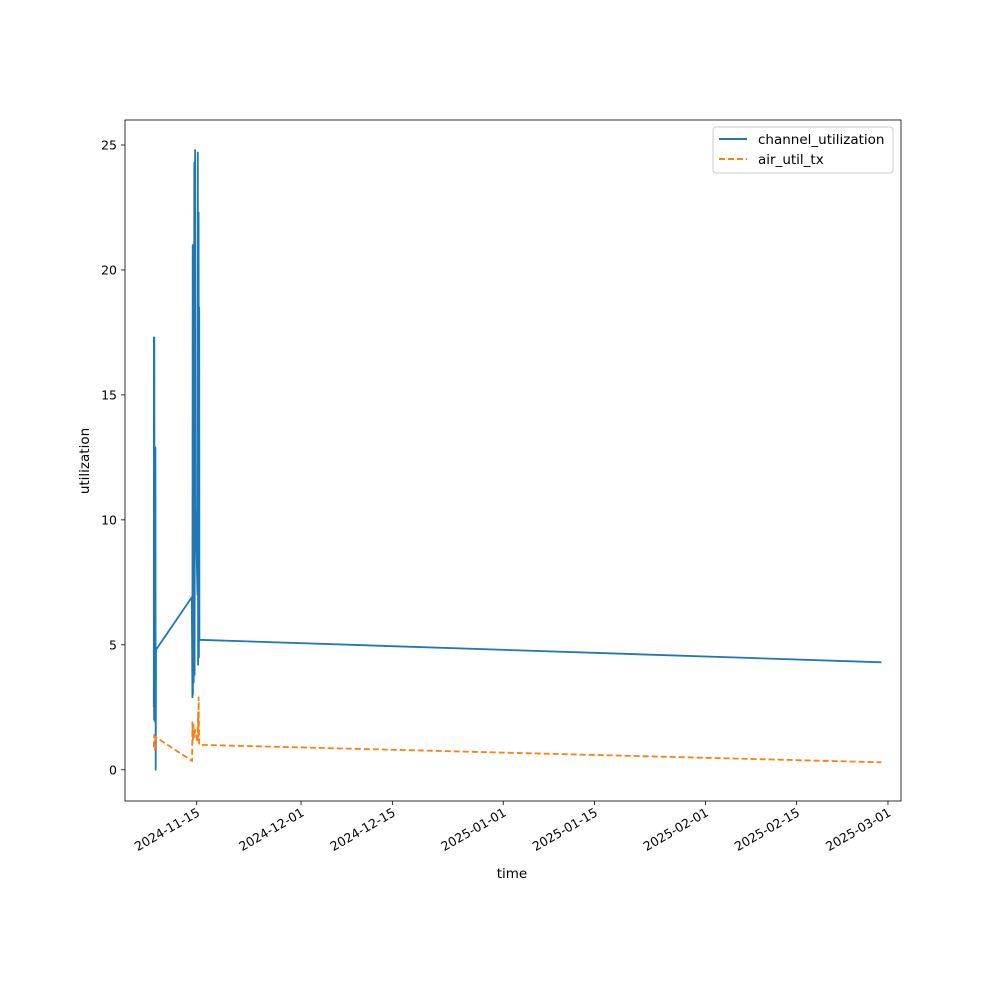  Describe the element at coordinates (113, 644) in the screenshot. I see `y-tick-label: 5` at that location.